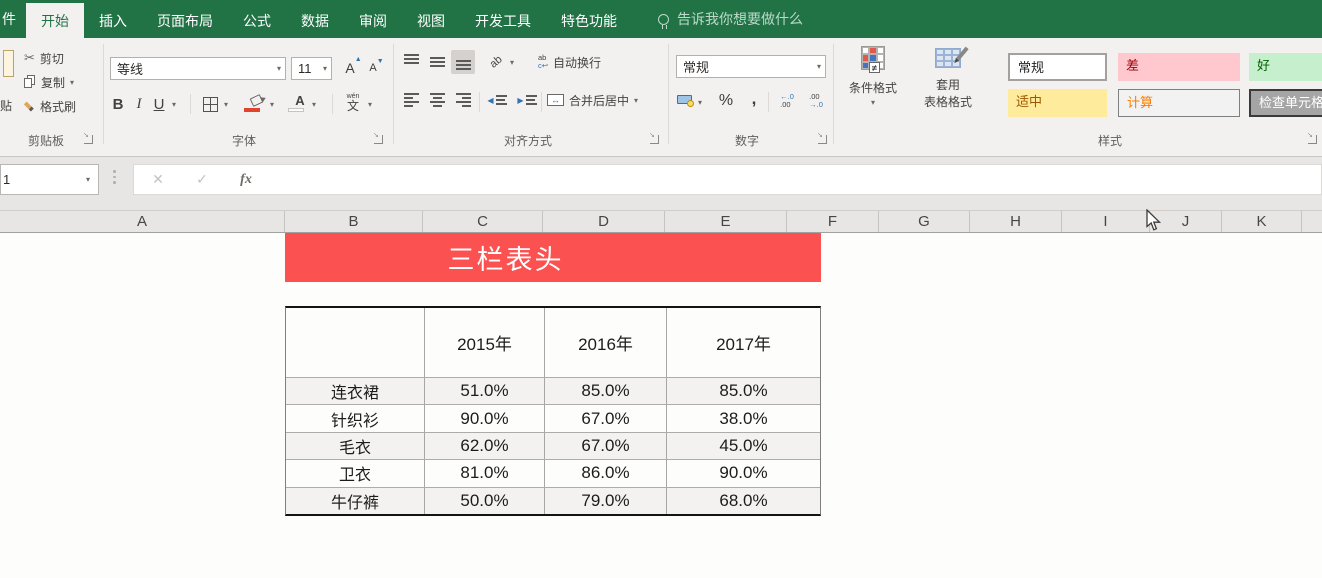 The height and width of the screenshot is (578, 1322). I want to click on column-header-j: J, so click(1186, 221).